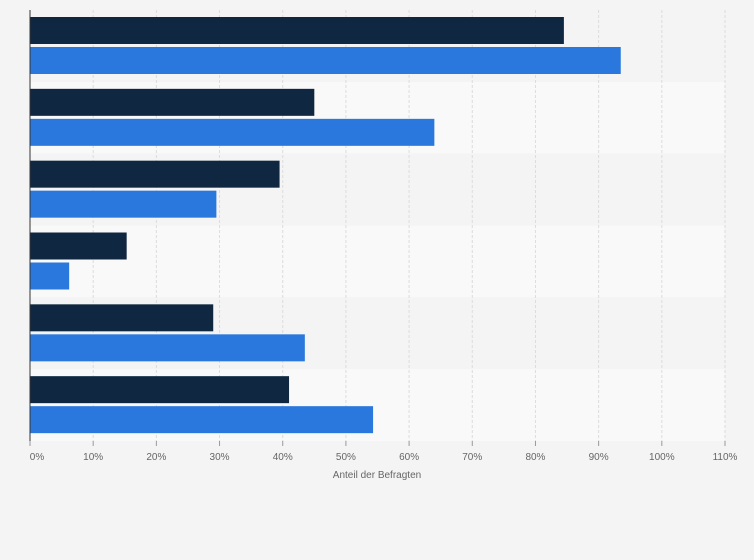  What do you see at coordinates (725, 457) in the screenshot?
I see `x-tick-label: 110%` at bounding box center [725, 457].